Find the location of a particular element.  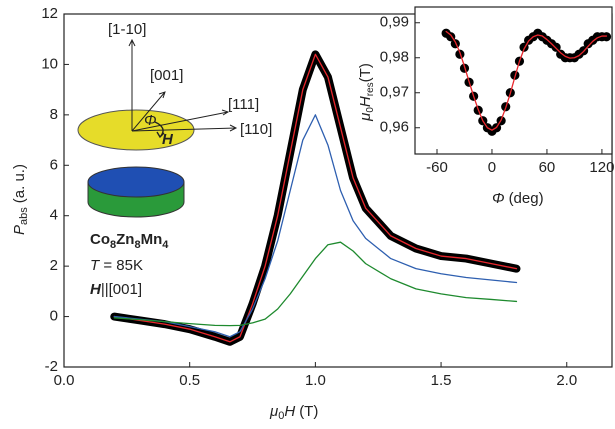

data-layer is located at coordinates (526, 82).